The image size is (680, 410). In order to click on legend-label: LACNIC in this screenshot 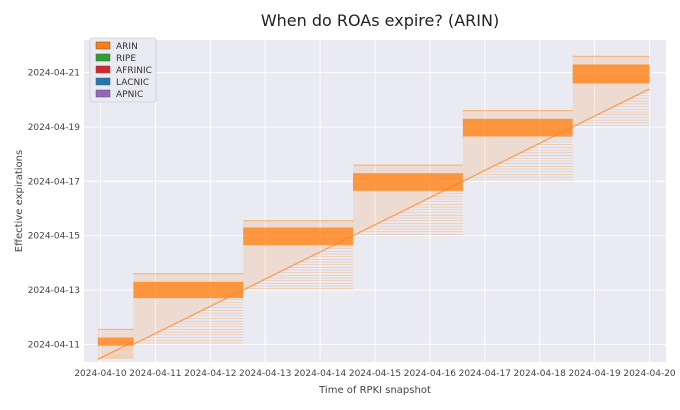, I will do `click(132, 83)`.